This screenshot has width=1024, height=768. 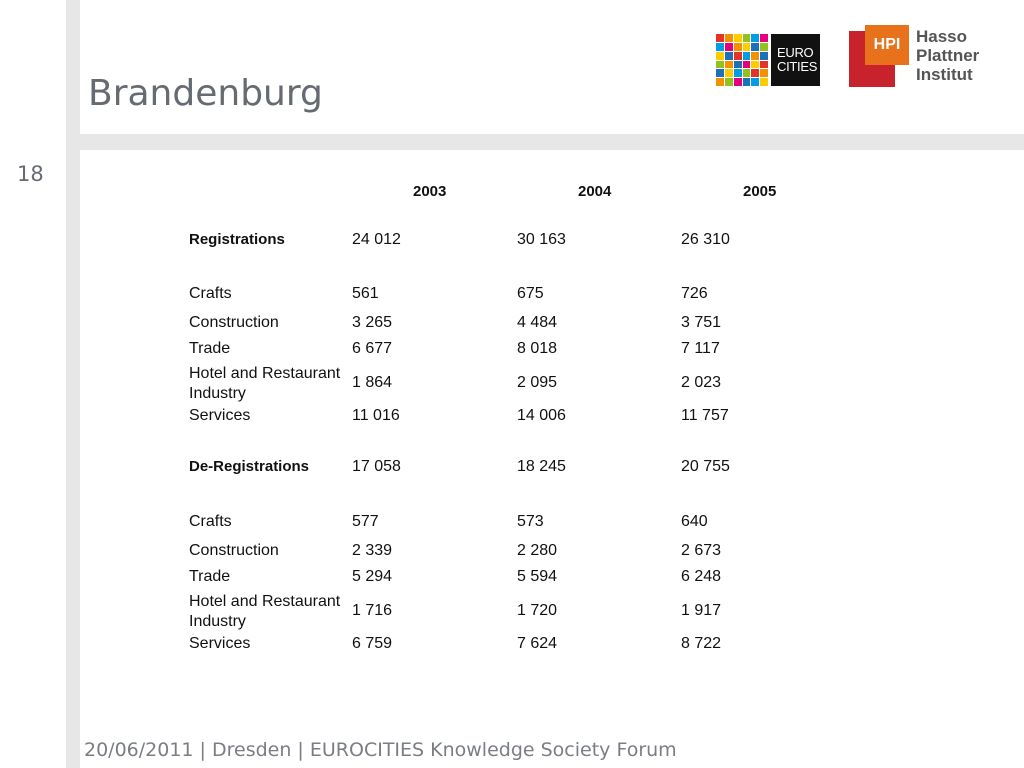 I want to click on table-cell: 1 917, so click(x=701, y=610).